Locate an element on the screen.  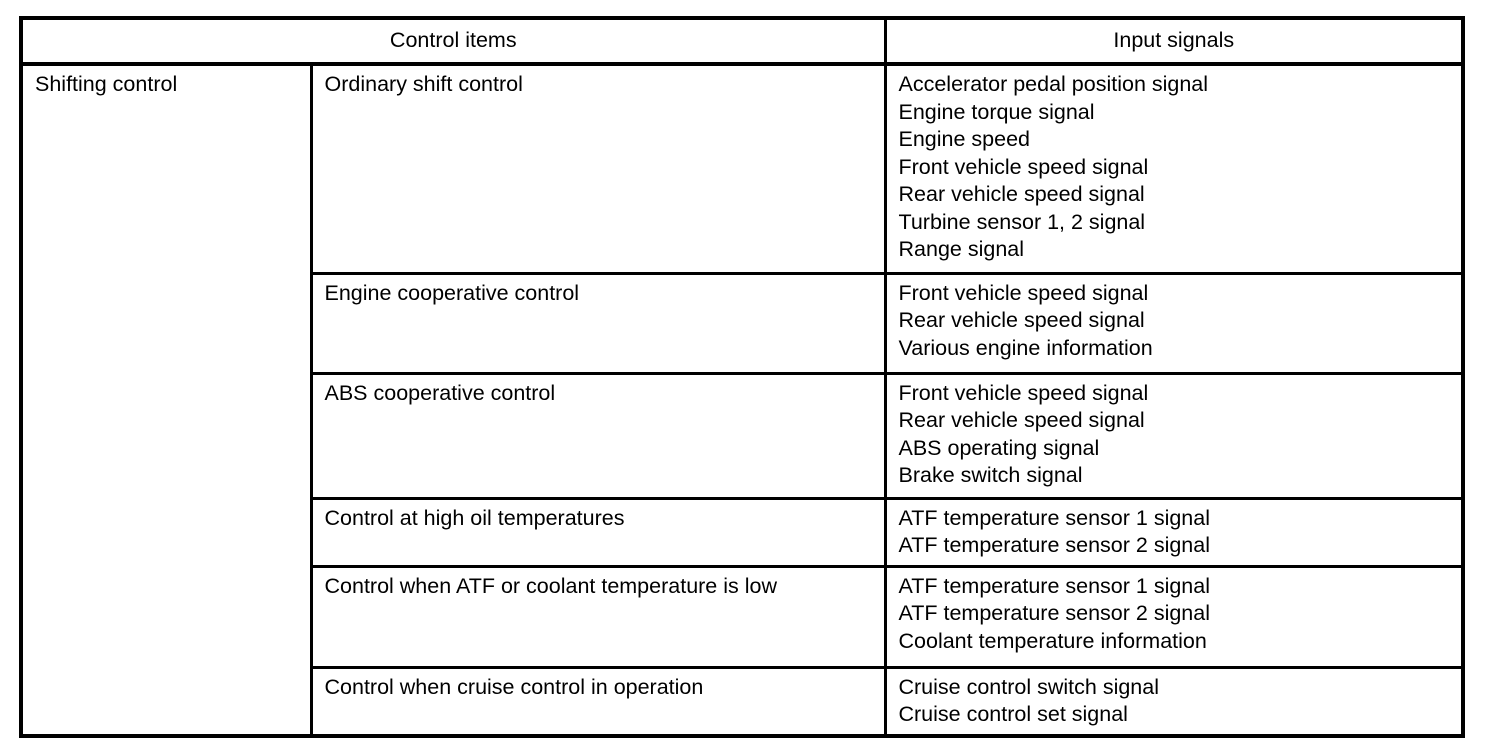
signal-line: Brake switch signal is located at coordinates (990, 475).